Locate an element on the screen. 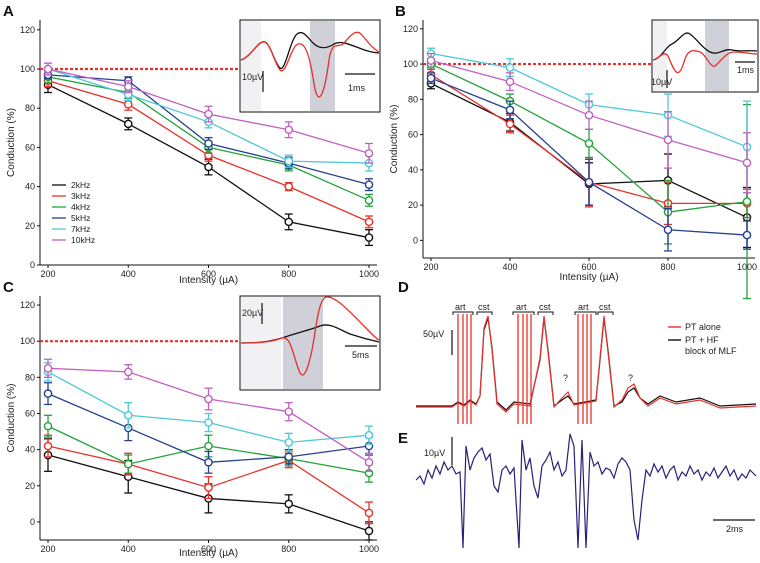 The height and width of the screenshot is (563, 760). legend-label-10khz: 10kHz is located at coordinates (83, 240).